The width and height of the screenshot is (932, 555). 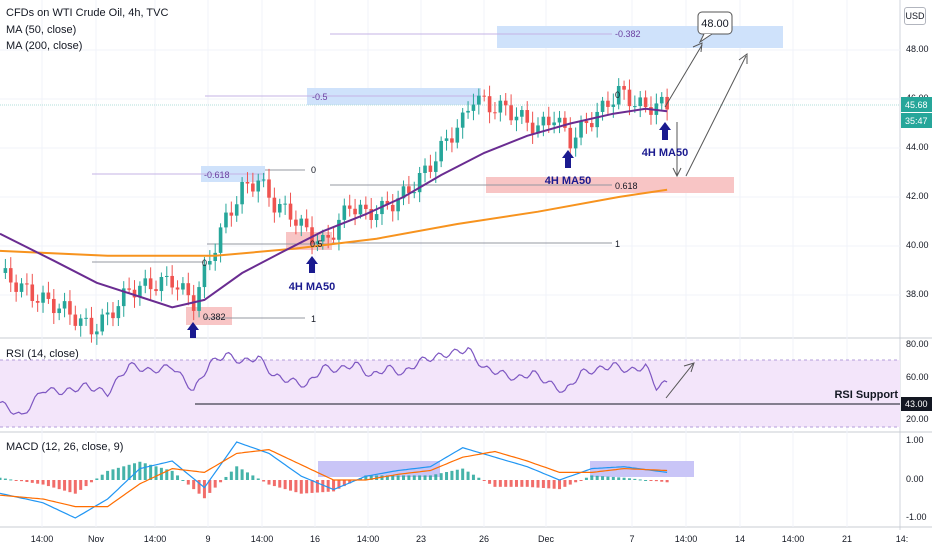 What do you see at coordinates (917, 381) in the screenshot?
I see `rsi-axis: 80.00 60.00 20.00` at bounding box center [917, 381].